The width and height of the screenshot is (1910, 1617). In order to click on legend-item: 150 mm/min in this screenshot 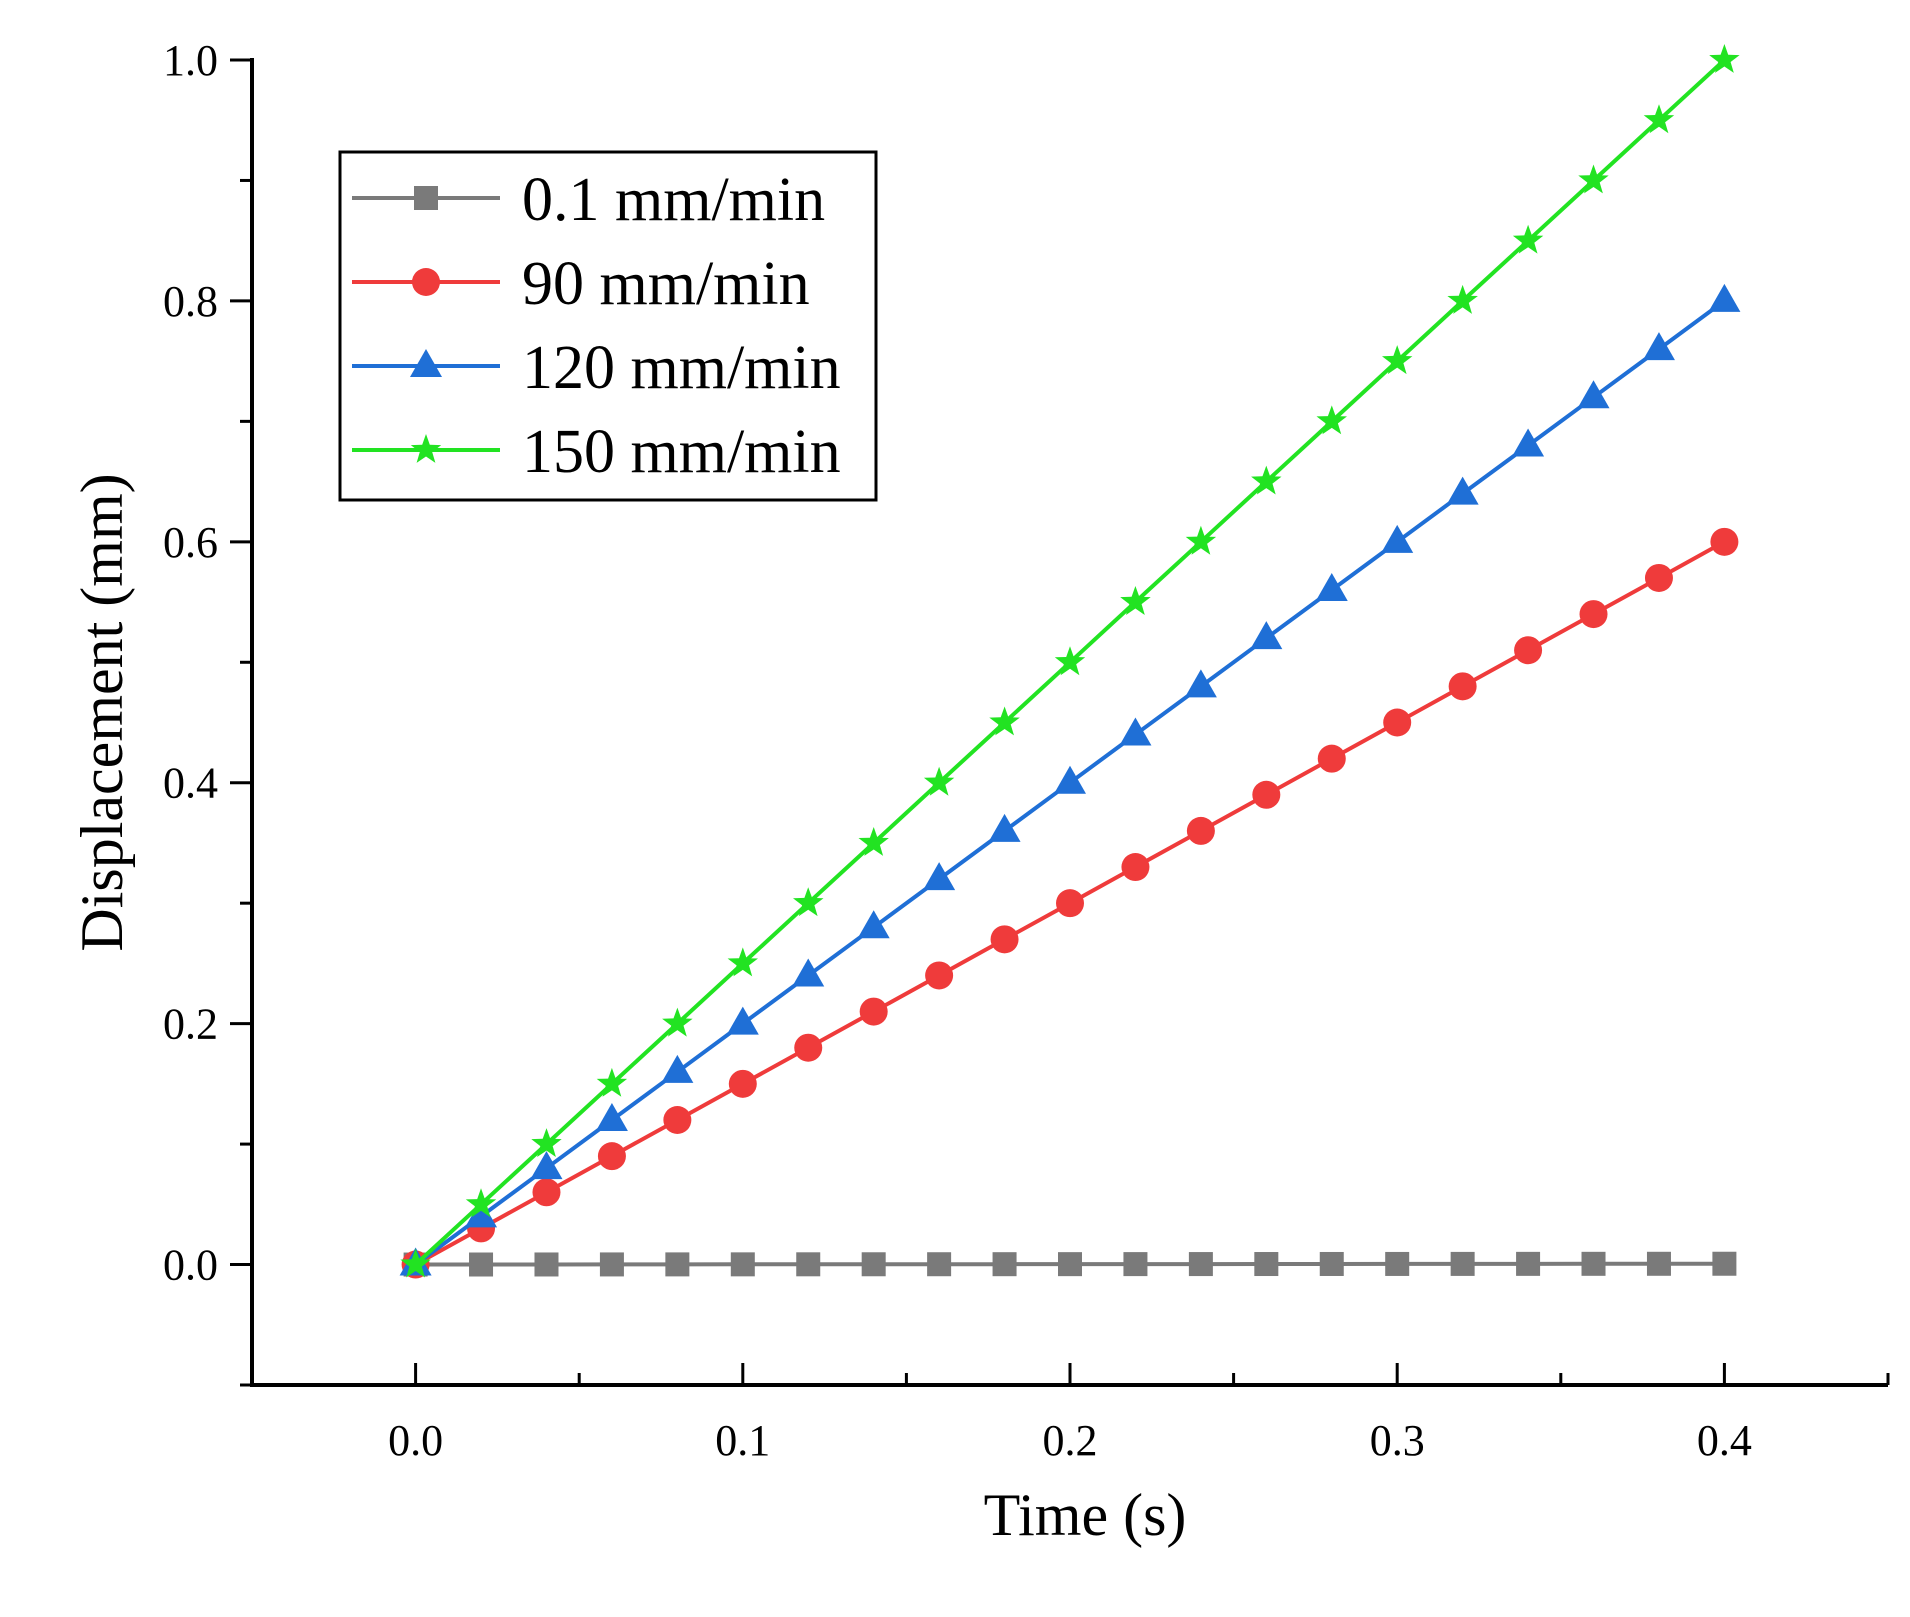, I will do `click(596, 452)`.